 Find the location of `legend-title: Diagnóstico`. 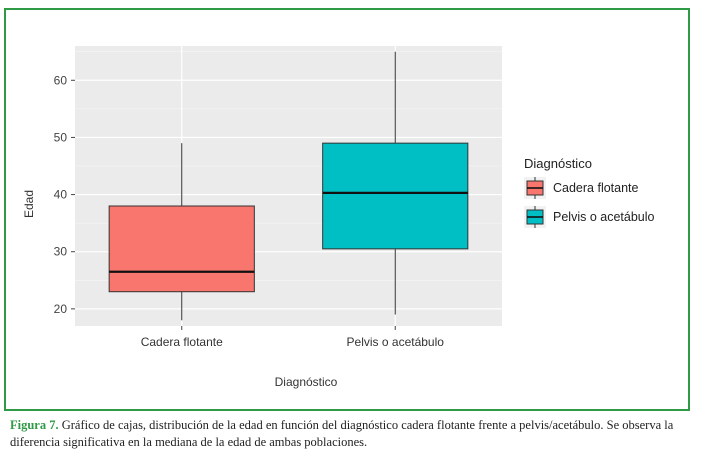

legend-title: Diagnóstico is located at coordinates (558, 163).